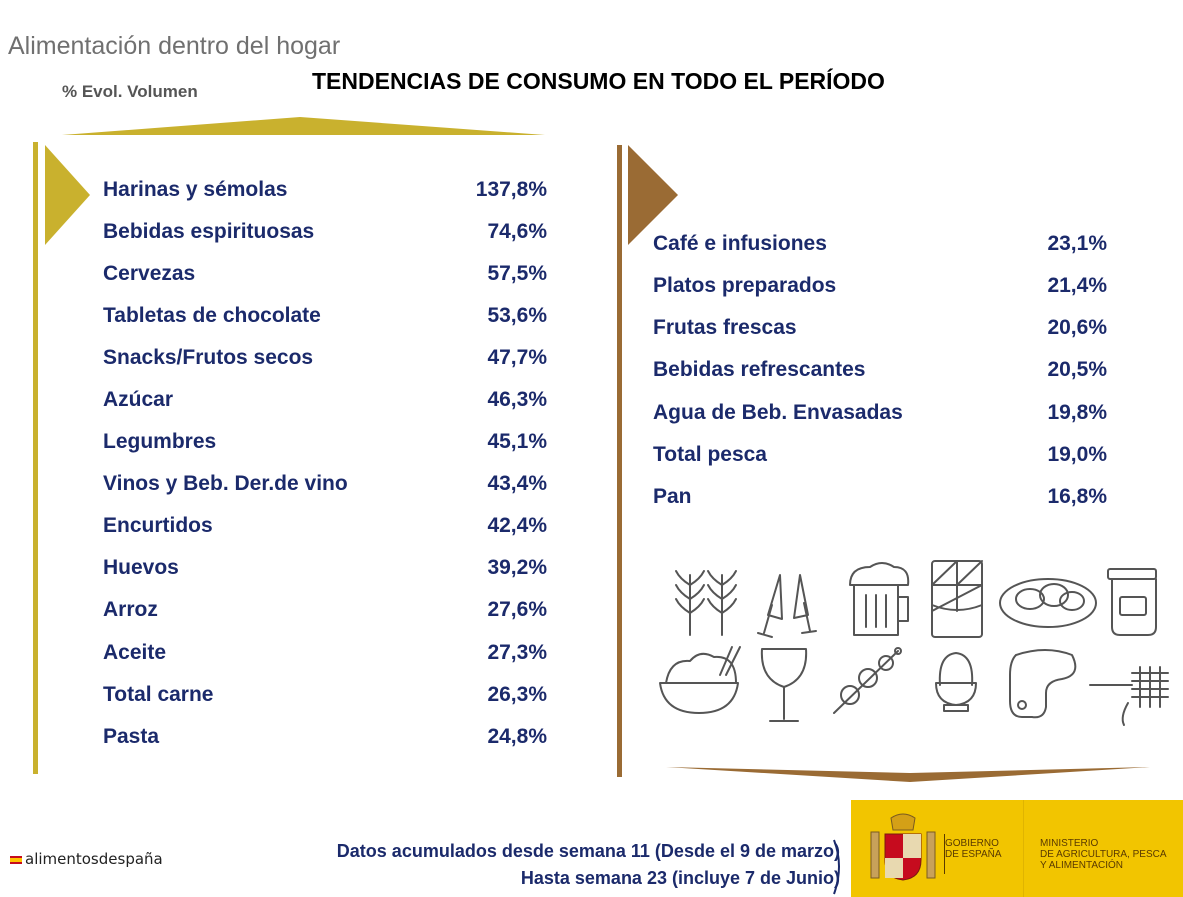  Describe the element at coordinates (517, 652) in the screenshot. I see `item-value: 27,3%` at that location.